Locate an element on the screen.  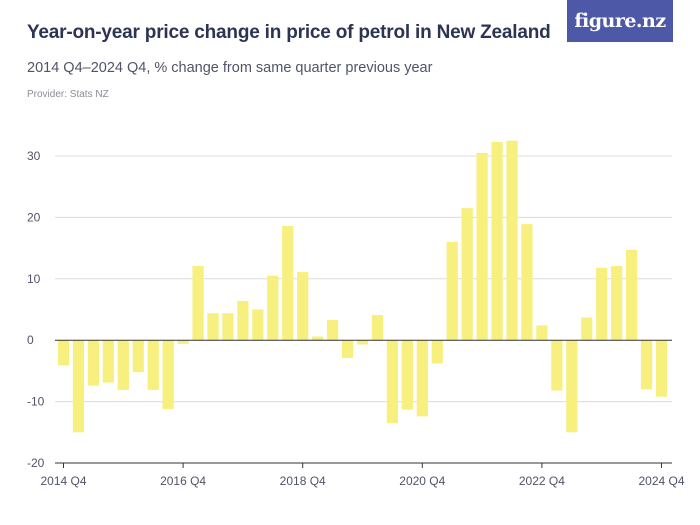
x-tick-label: 2020 Q4 is located at coordinates (422, 481).